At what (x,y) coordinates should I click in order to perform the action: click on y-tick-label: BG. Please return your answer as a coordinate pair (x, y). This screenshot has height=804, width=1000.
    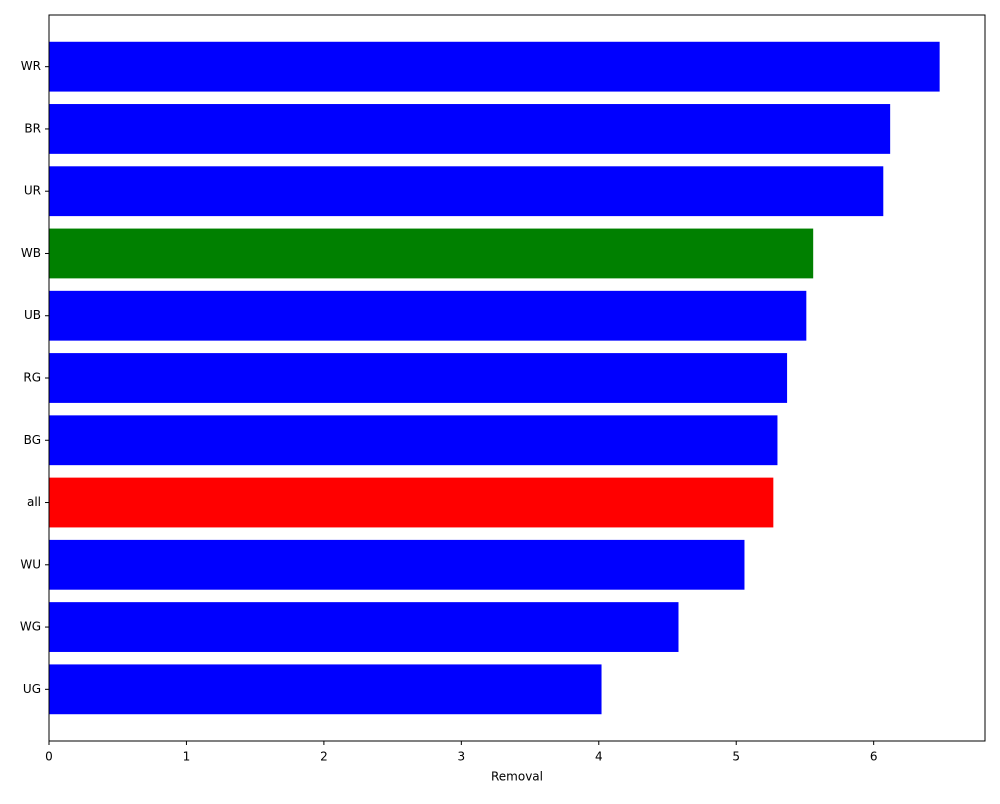
    Looking at the image, I should click on (32, 440).